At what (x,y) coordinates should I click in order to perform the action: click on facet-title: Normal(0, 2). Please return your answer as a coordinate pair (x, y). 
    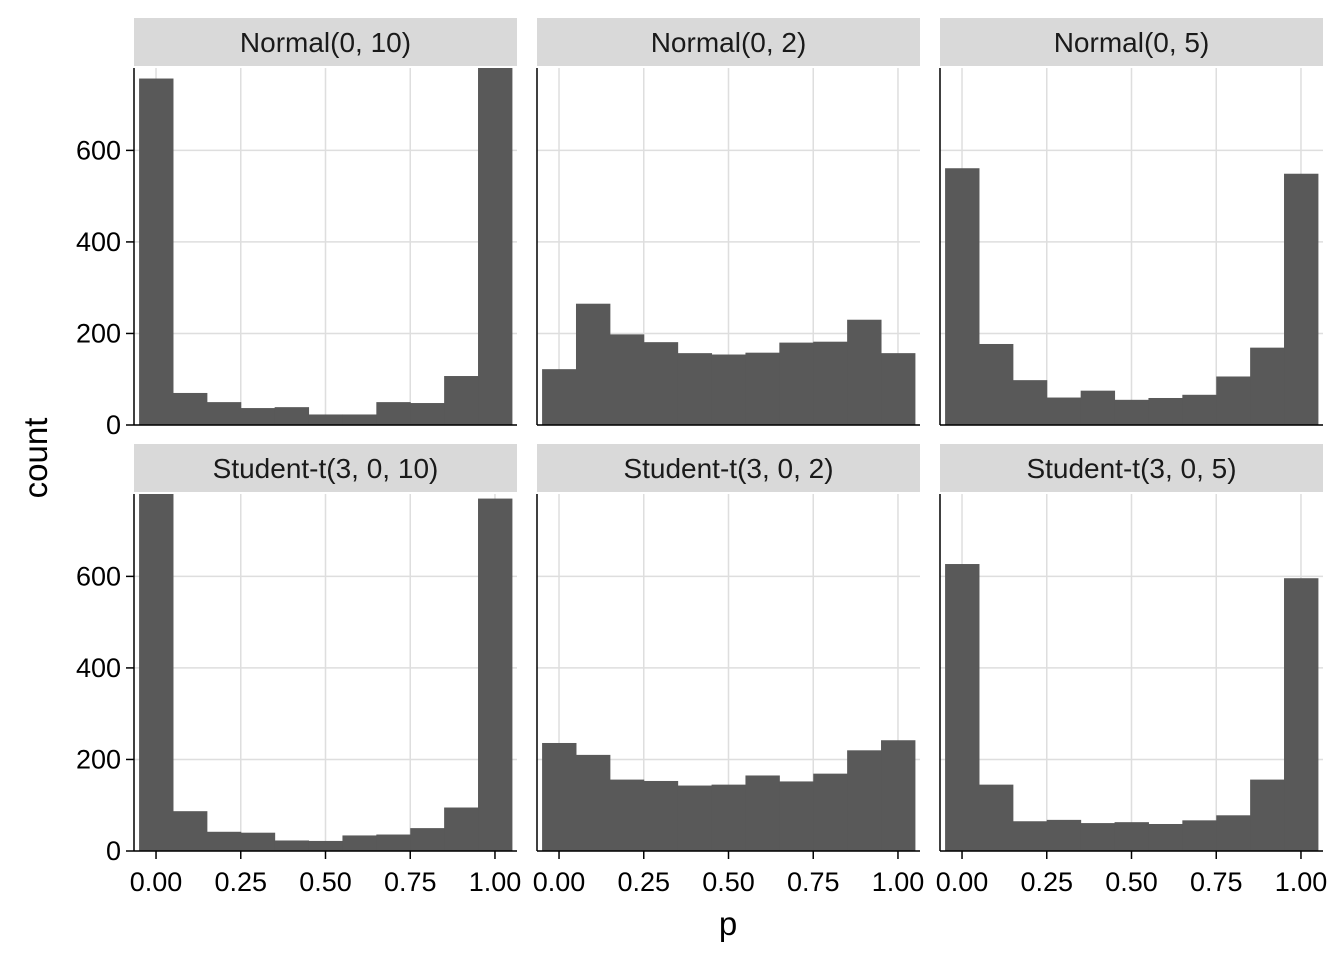
    Looking at the image, I should click on (729, 42).